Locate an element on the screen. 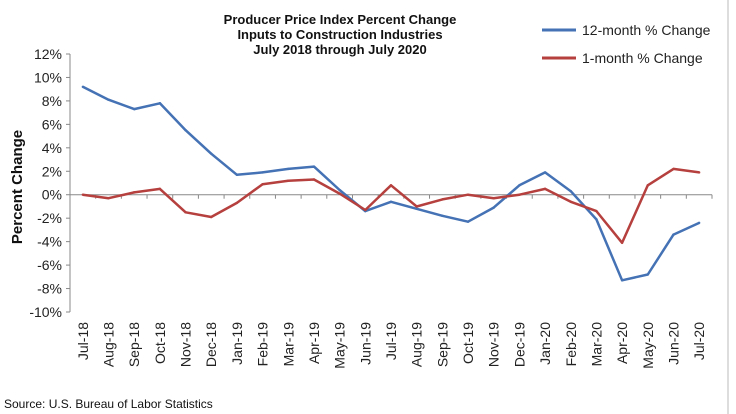  y-tick-label: 4% is located at coordinates (52, 148).